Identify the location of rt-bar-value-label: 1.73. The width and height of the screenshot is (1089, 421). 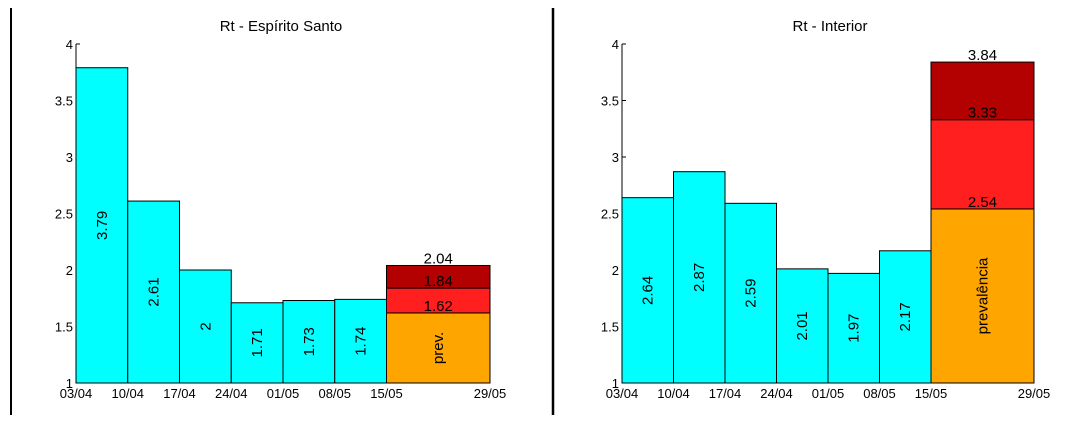
(309, 341).